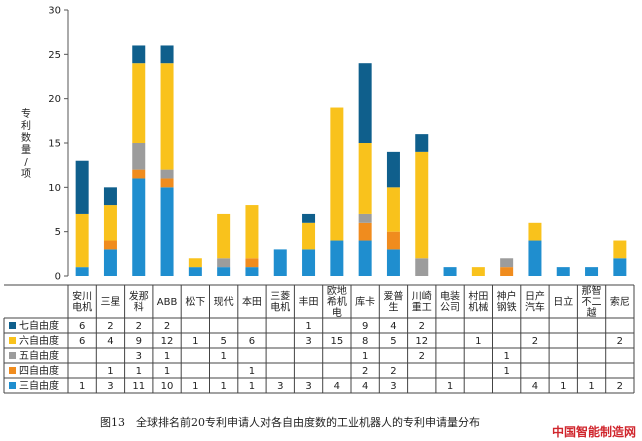 The width and height of the screenshot is (642, 441). Describe the element at coordinates (224, 302) in the screenshot. I see `category-label: 现代` at that location.